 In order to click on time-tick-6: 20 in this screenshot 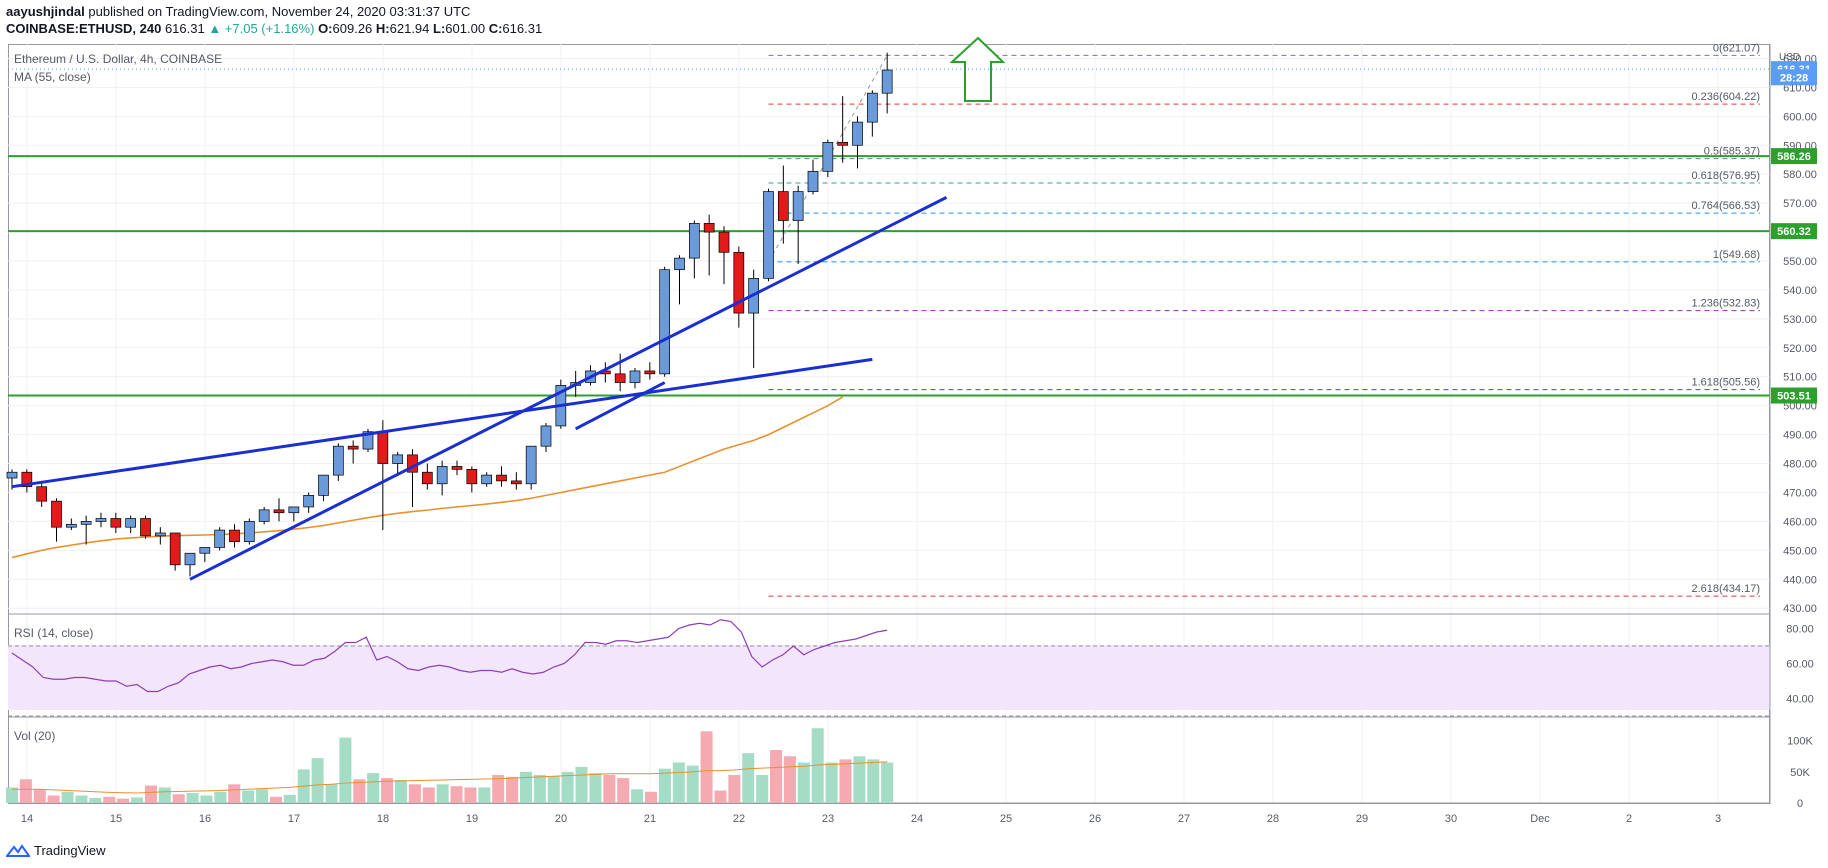, I will do `click(561, 819)`.